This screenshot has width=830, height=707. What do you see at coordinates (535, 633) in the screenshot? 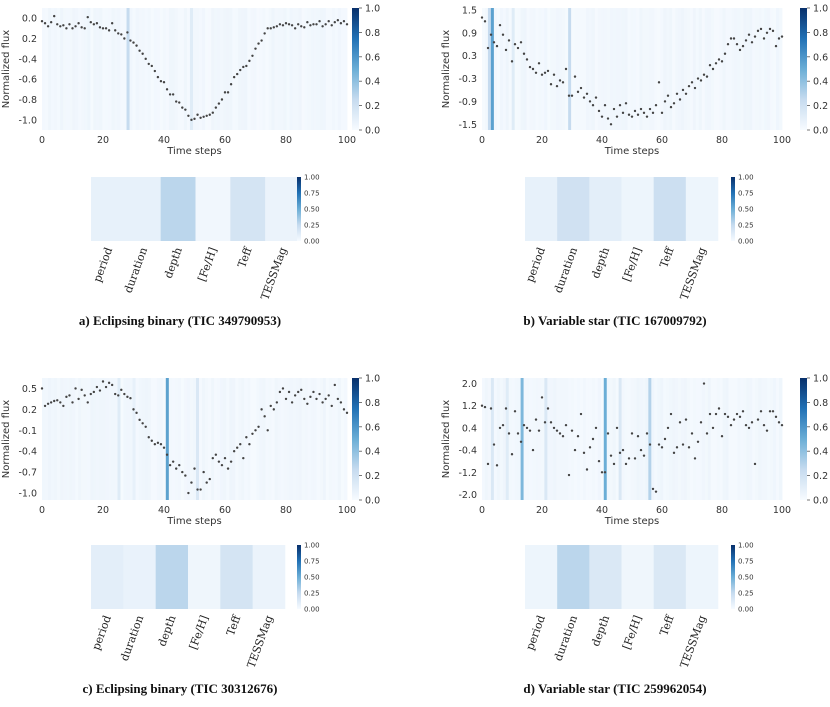
I see `attribute-label: period` at bounding box center [535, 633].